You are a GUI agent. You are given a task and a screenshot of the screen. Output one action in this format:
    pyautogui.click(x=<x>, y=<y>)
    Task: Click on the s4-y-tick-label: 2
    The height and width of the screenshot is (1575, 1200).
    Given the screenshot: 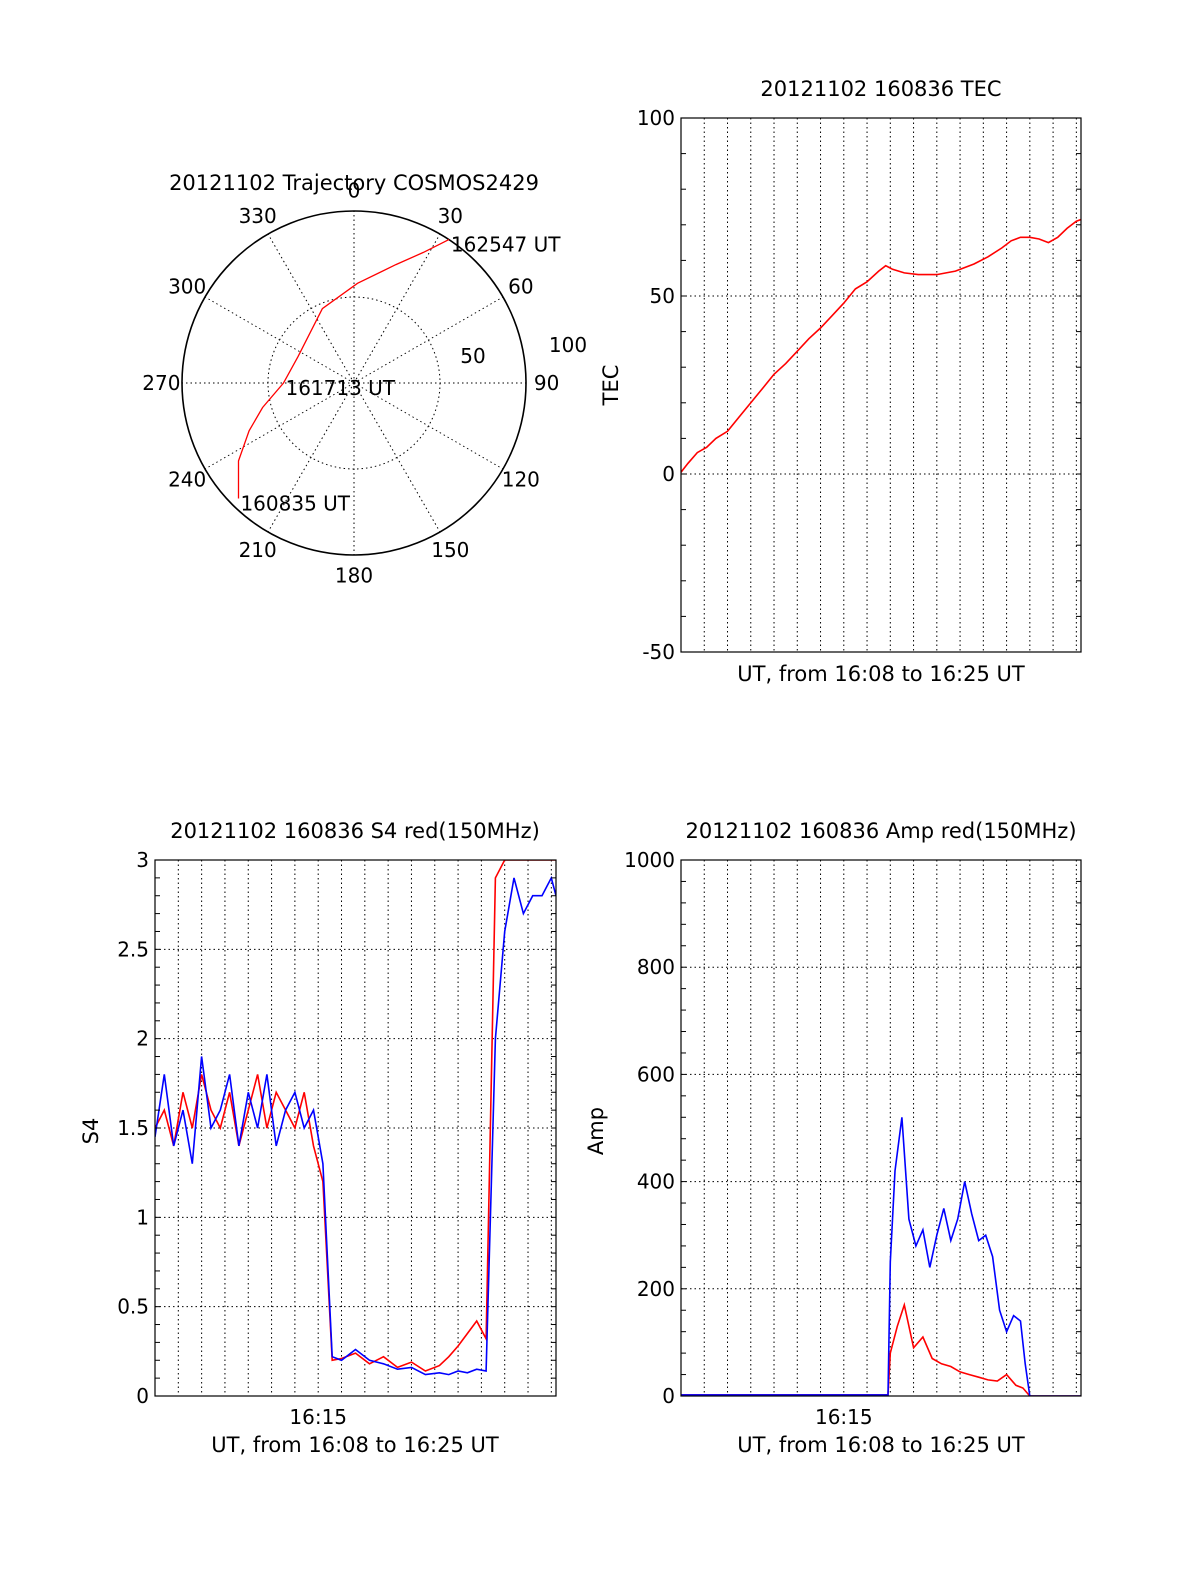 What is the action you would take?
    pyautogui.click(x=142, y=1039)
    